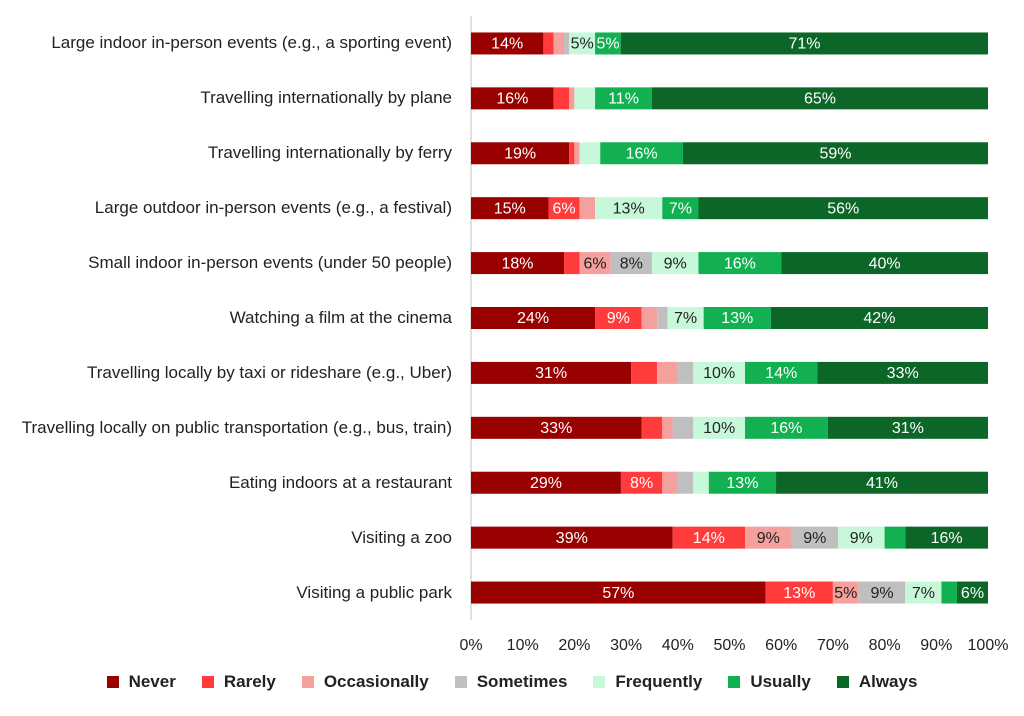 This screenshot has height=716, width=1024. I want to click on legend-label: Occasionally, so click(376, 681).